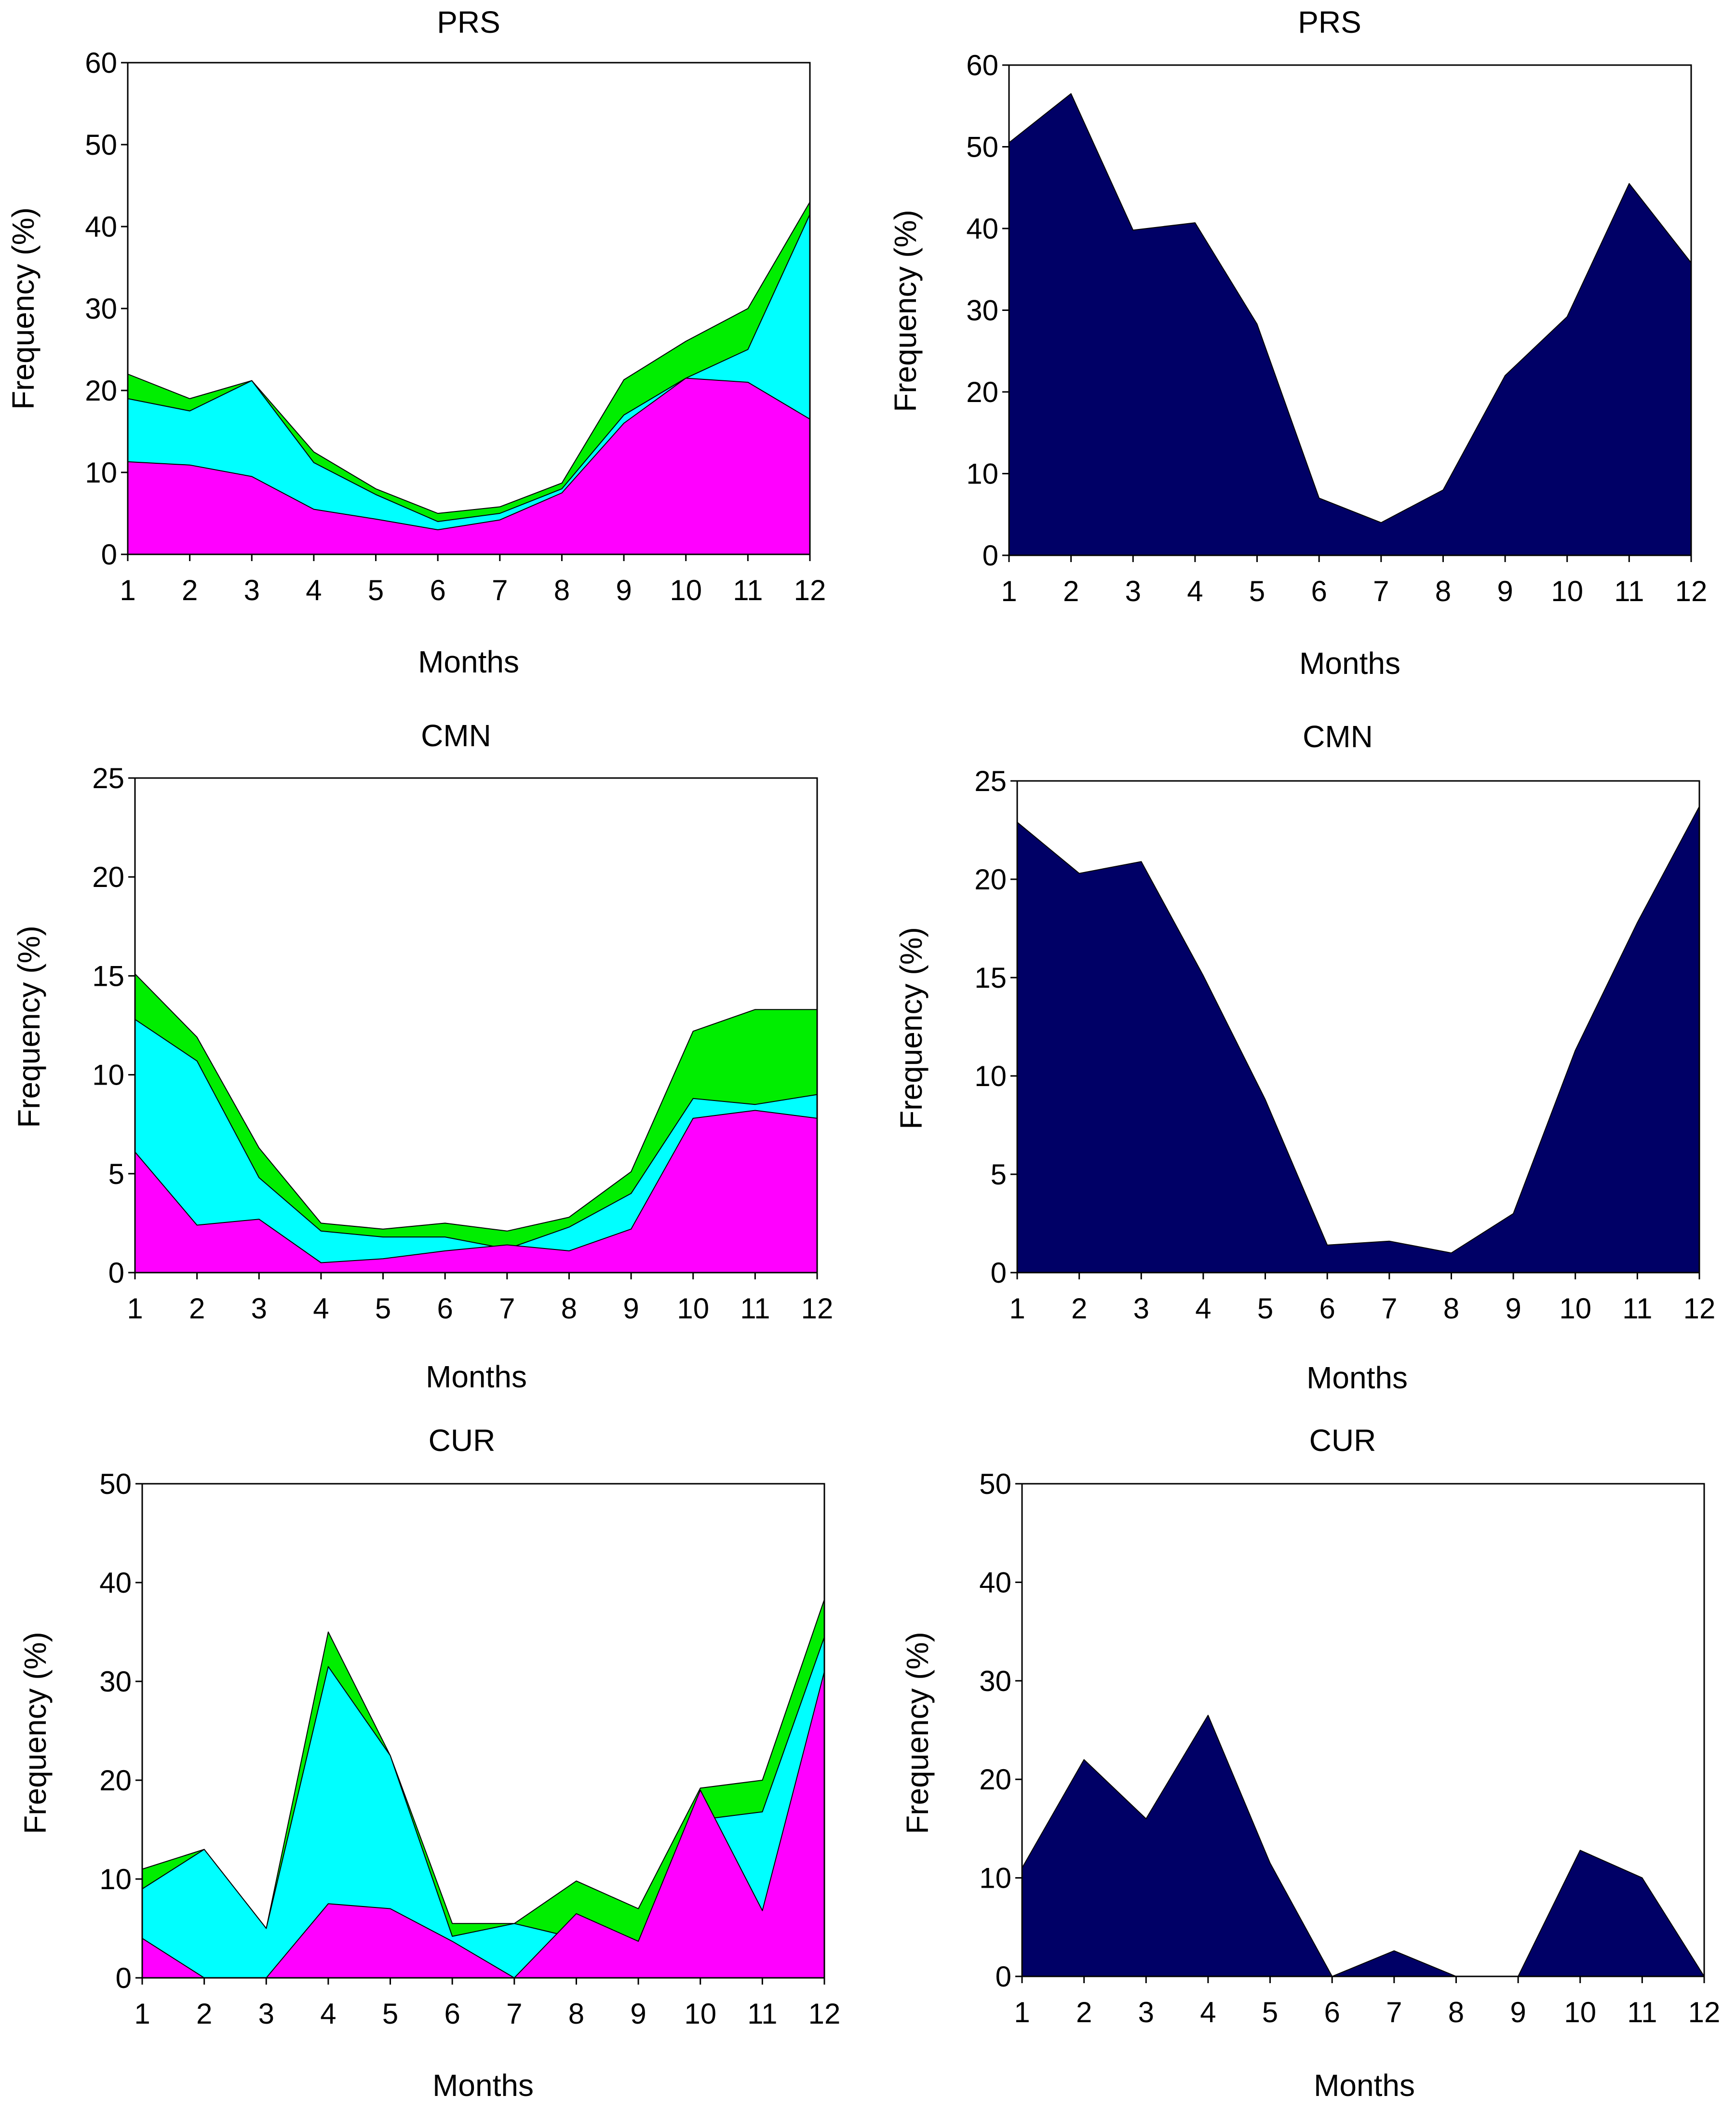 The image size is (1736, 2108). What do you see at coordinates (469, 22) in the screenshot?
I see `chart-title: PRS` at bounding box center [469, 22].